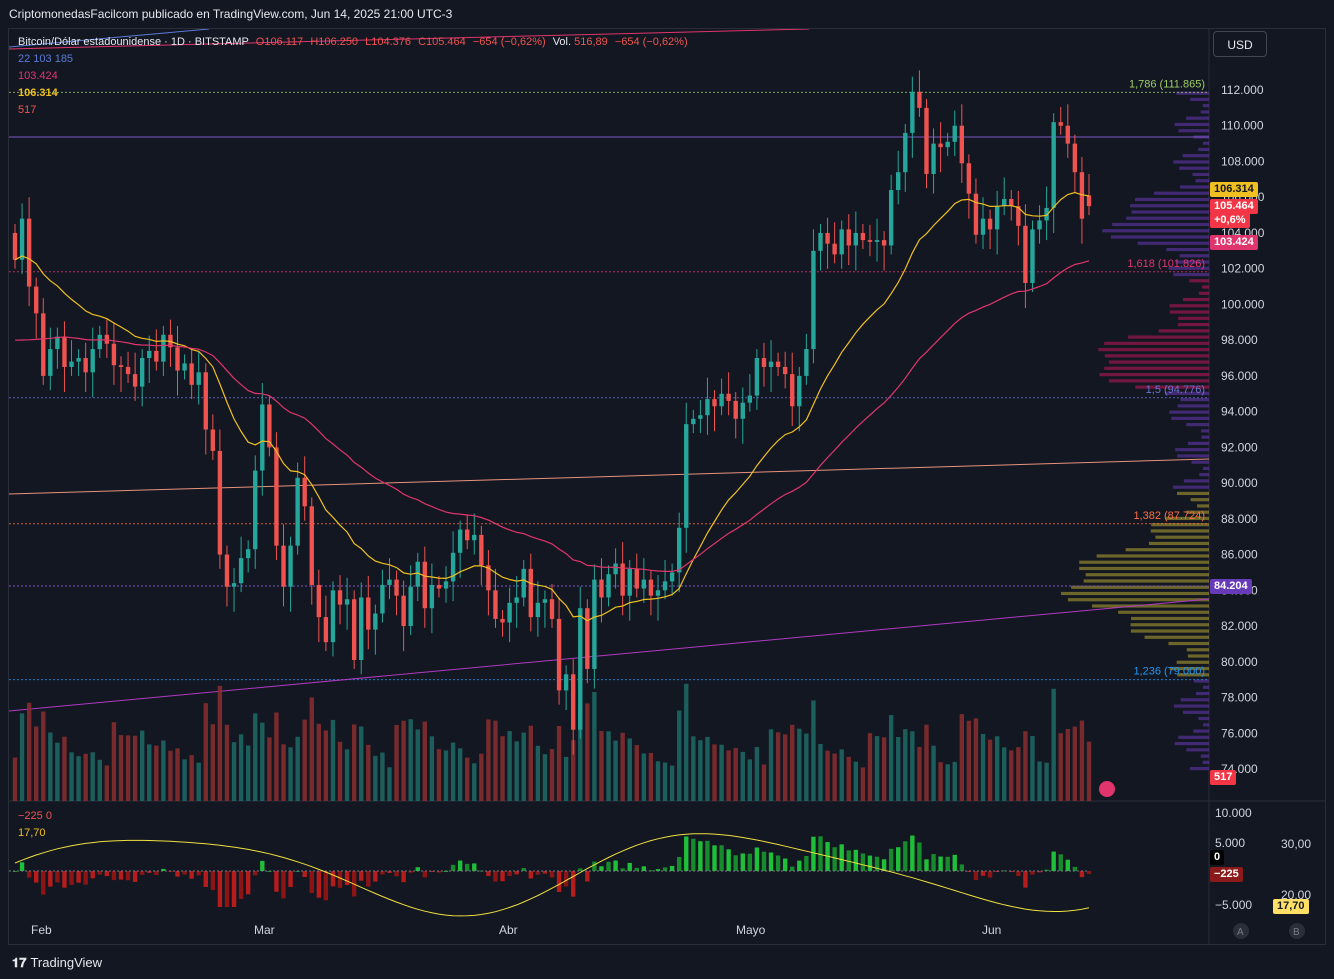 The height and width of the screenshot is (979, 1334). What do you see at coordinates (1107, 789) in the screenshot?
I see `event-flag-icon` at bounding box center [1107, 789].